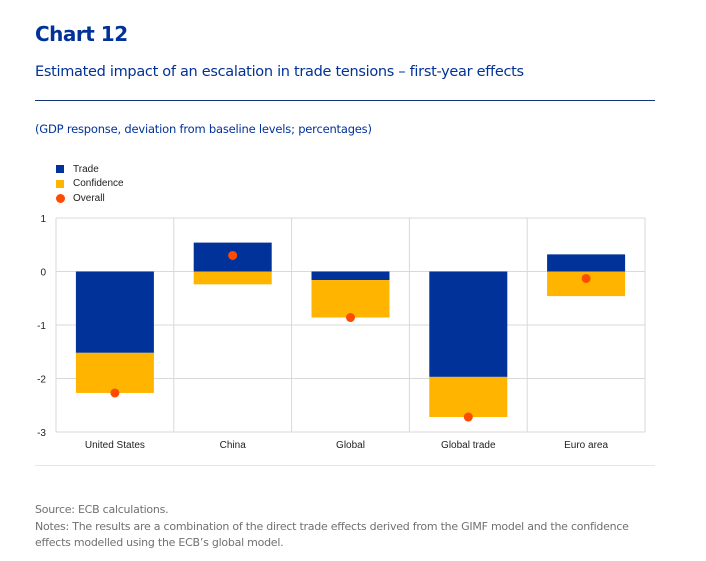 Image resolution: width=706 pixels, height=561 pixels. Describe the element at coordinates (41, 433) in the screenshot. I see `y-tick-label: -3` at that location.